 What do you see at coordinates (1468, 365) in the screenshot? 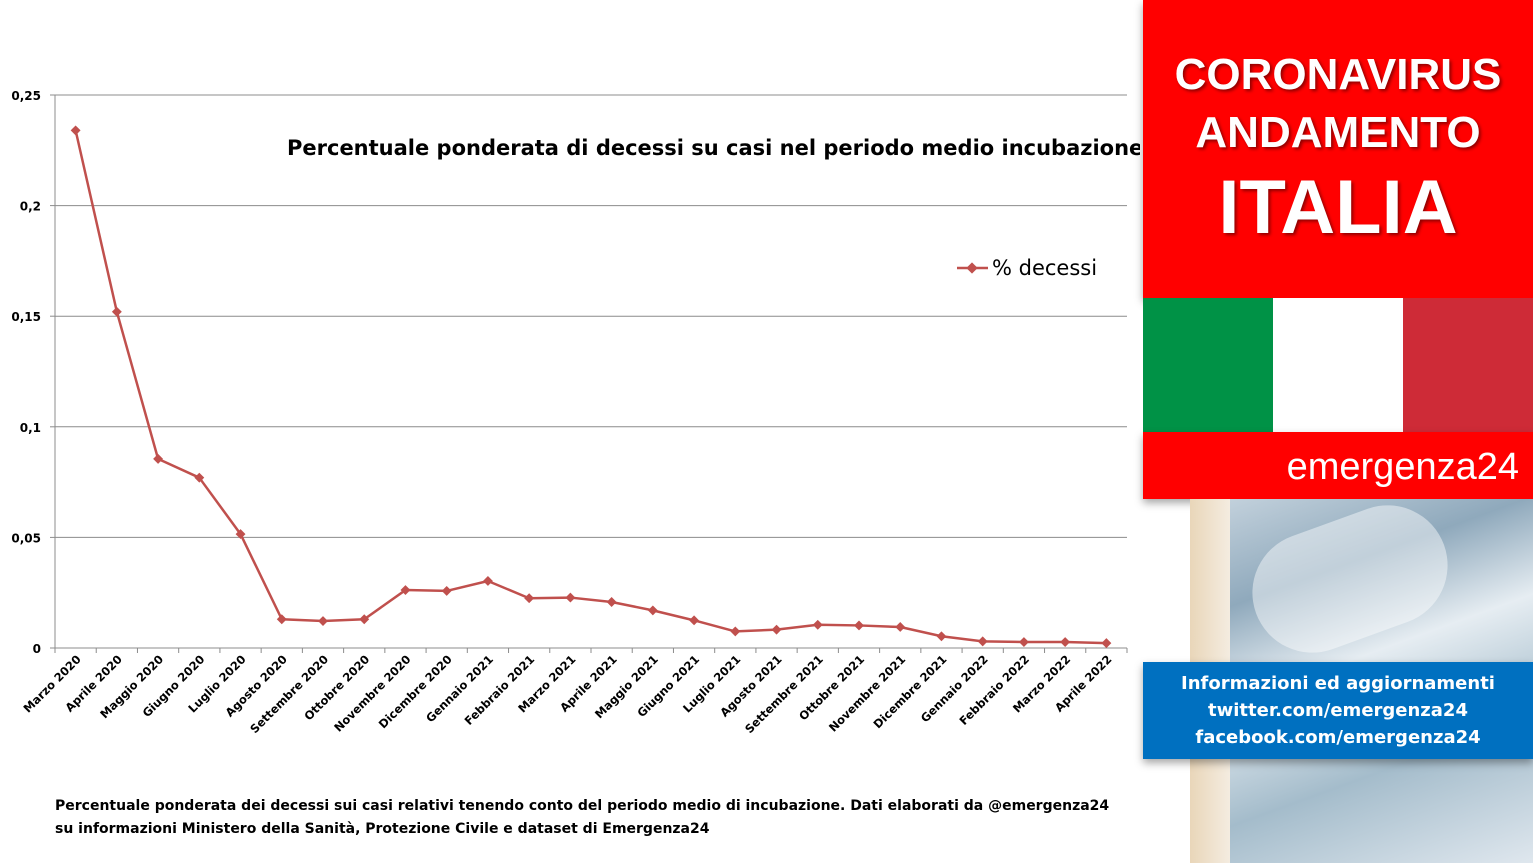
I see `flag-red-stripe` at bounding box center [1468, 365].